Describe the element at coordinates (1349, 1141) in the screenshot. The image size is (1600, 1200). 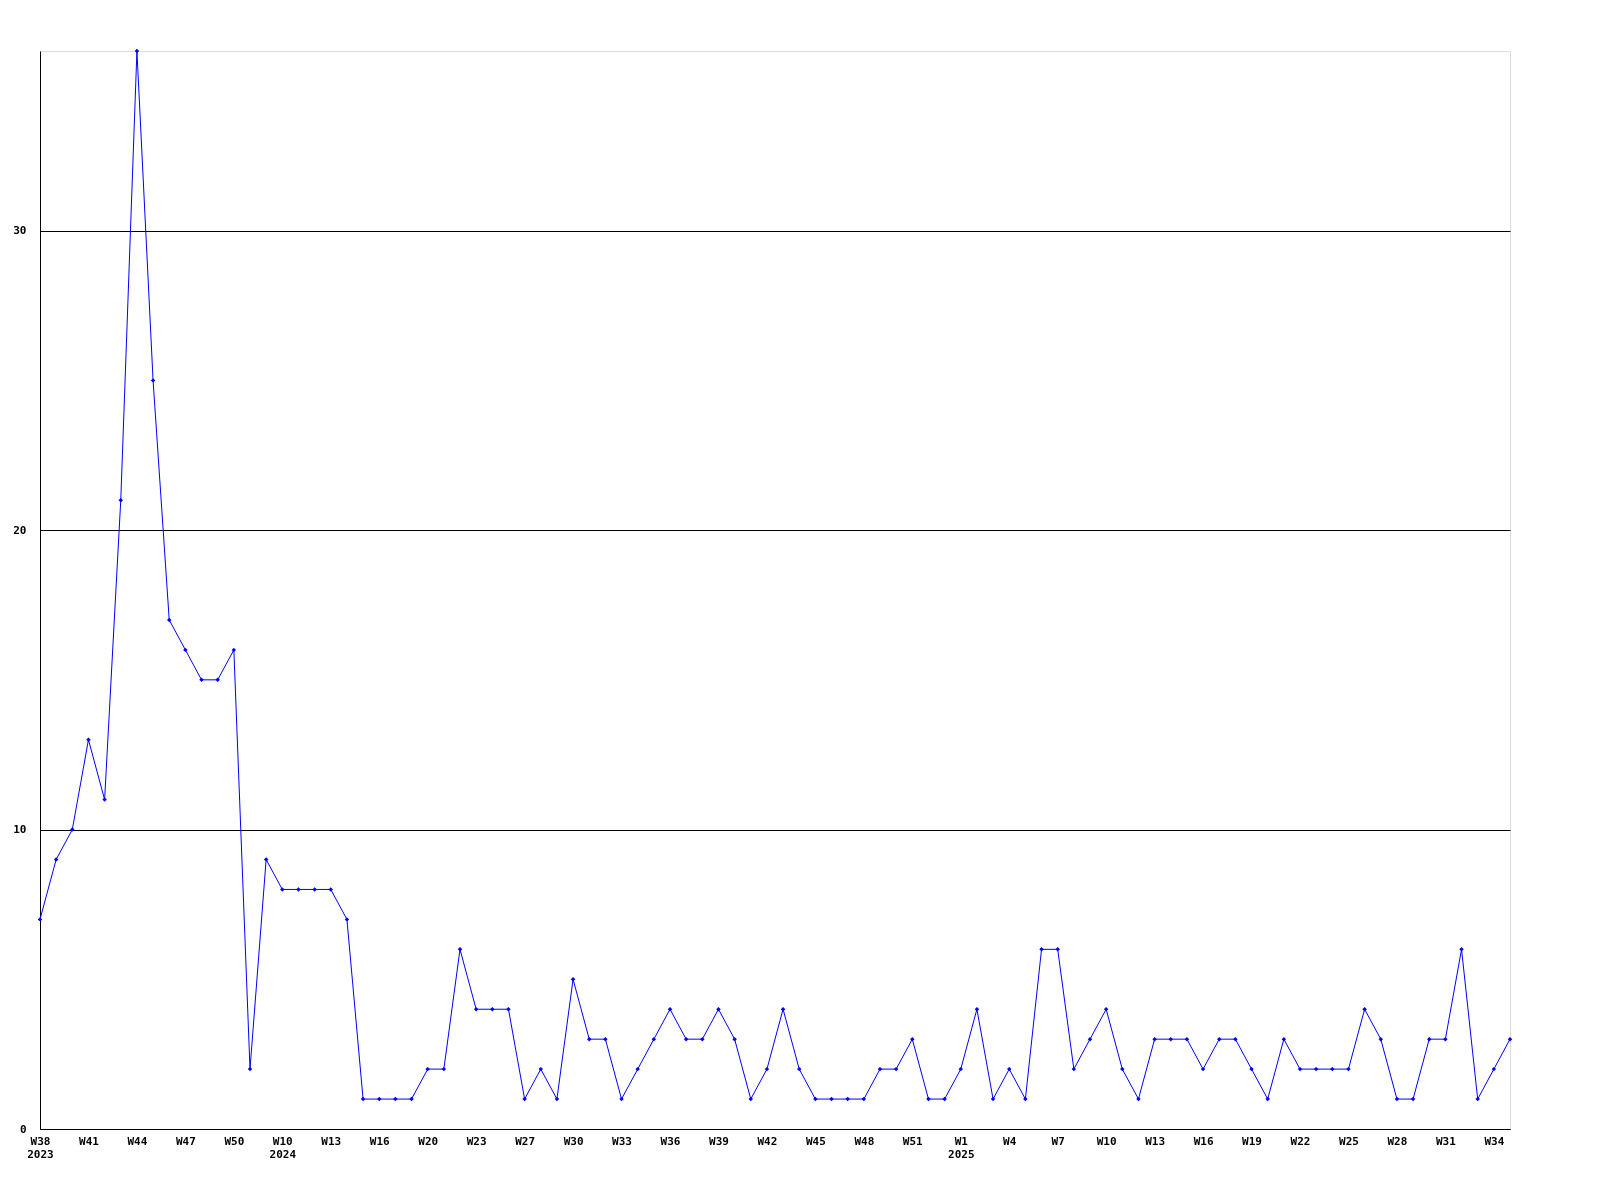
I see `x-tick-label: W25` at that location.